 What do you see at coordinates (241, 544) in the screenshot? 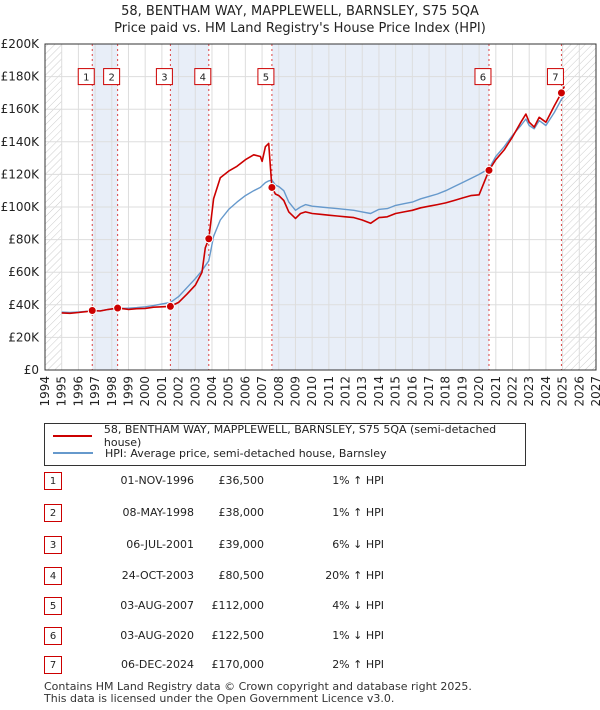
I see `sale-price: £39,000` at bounding box center [241, 544].